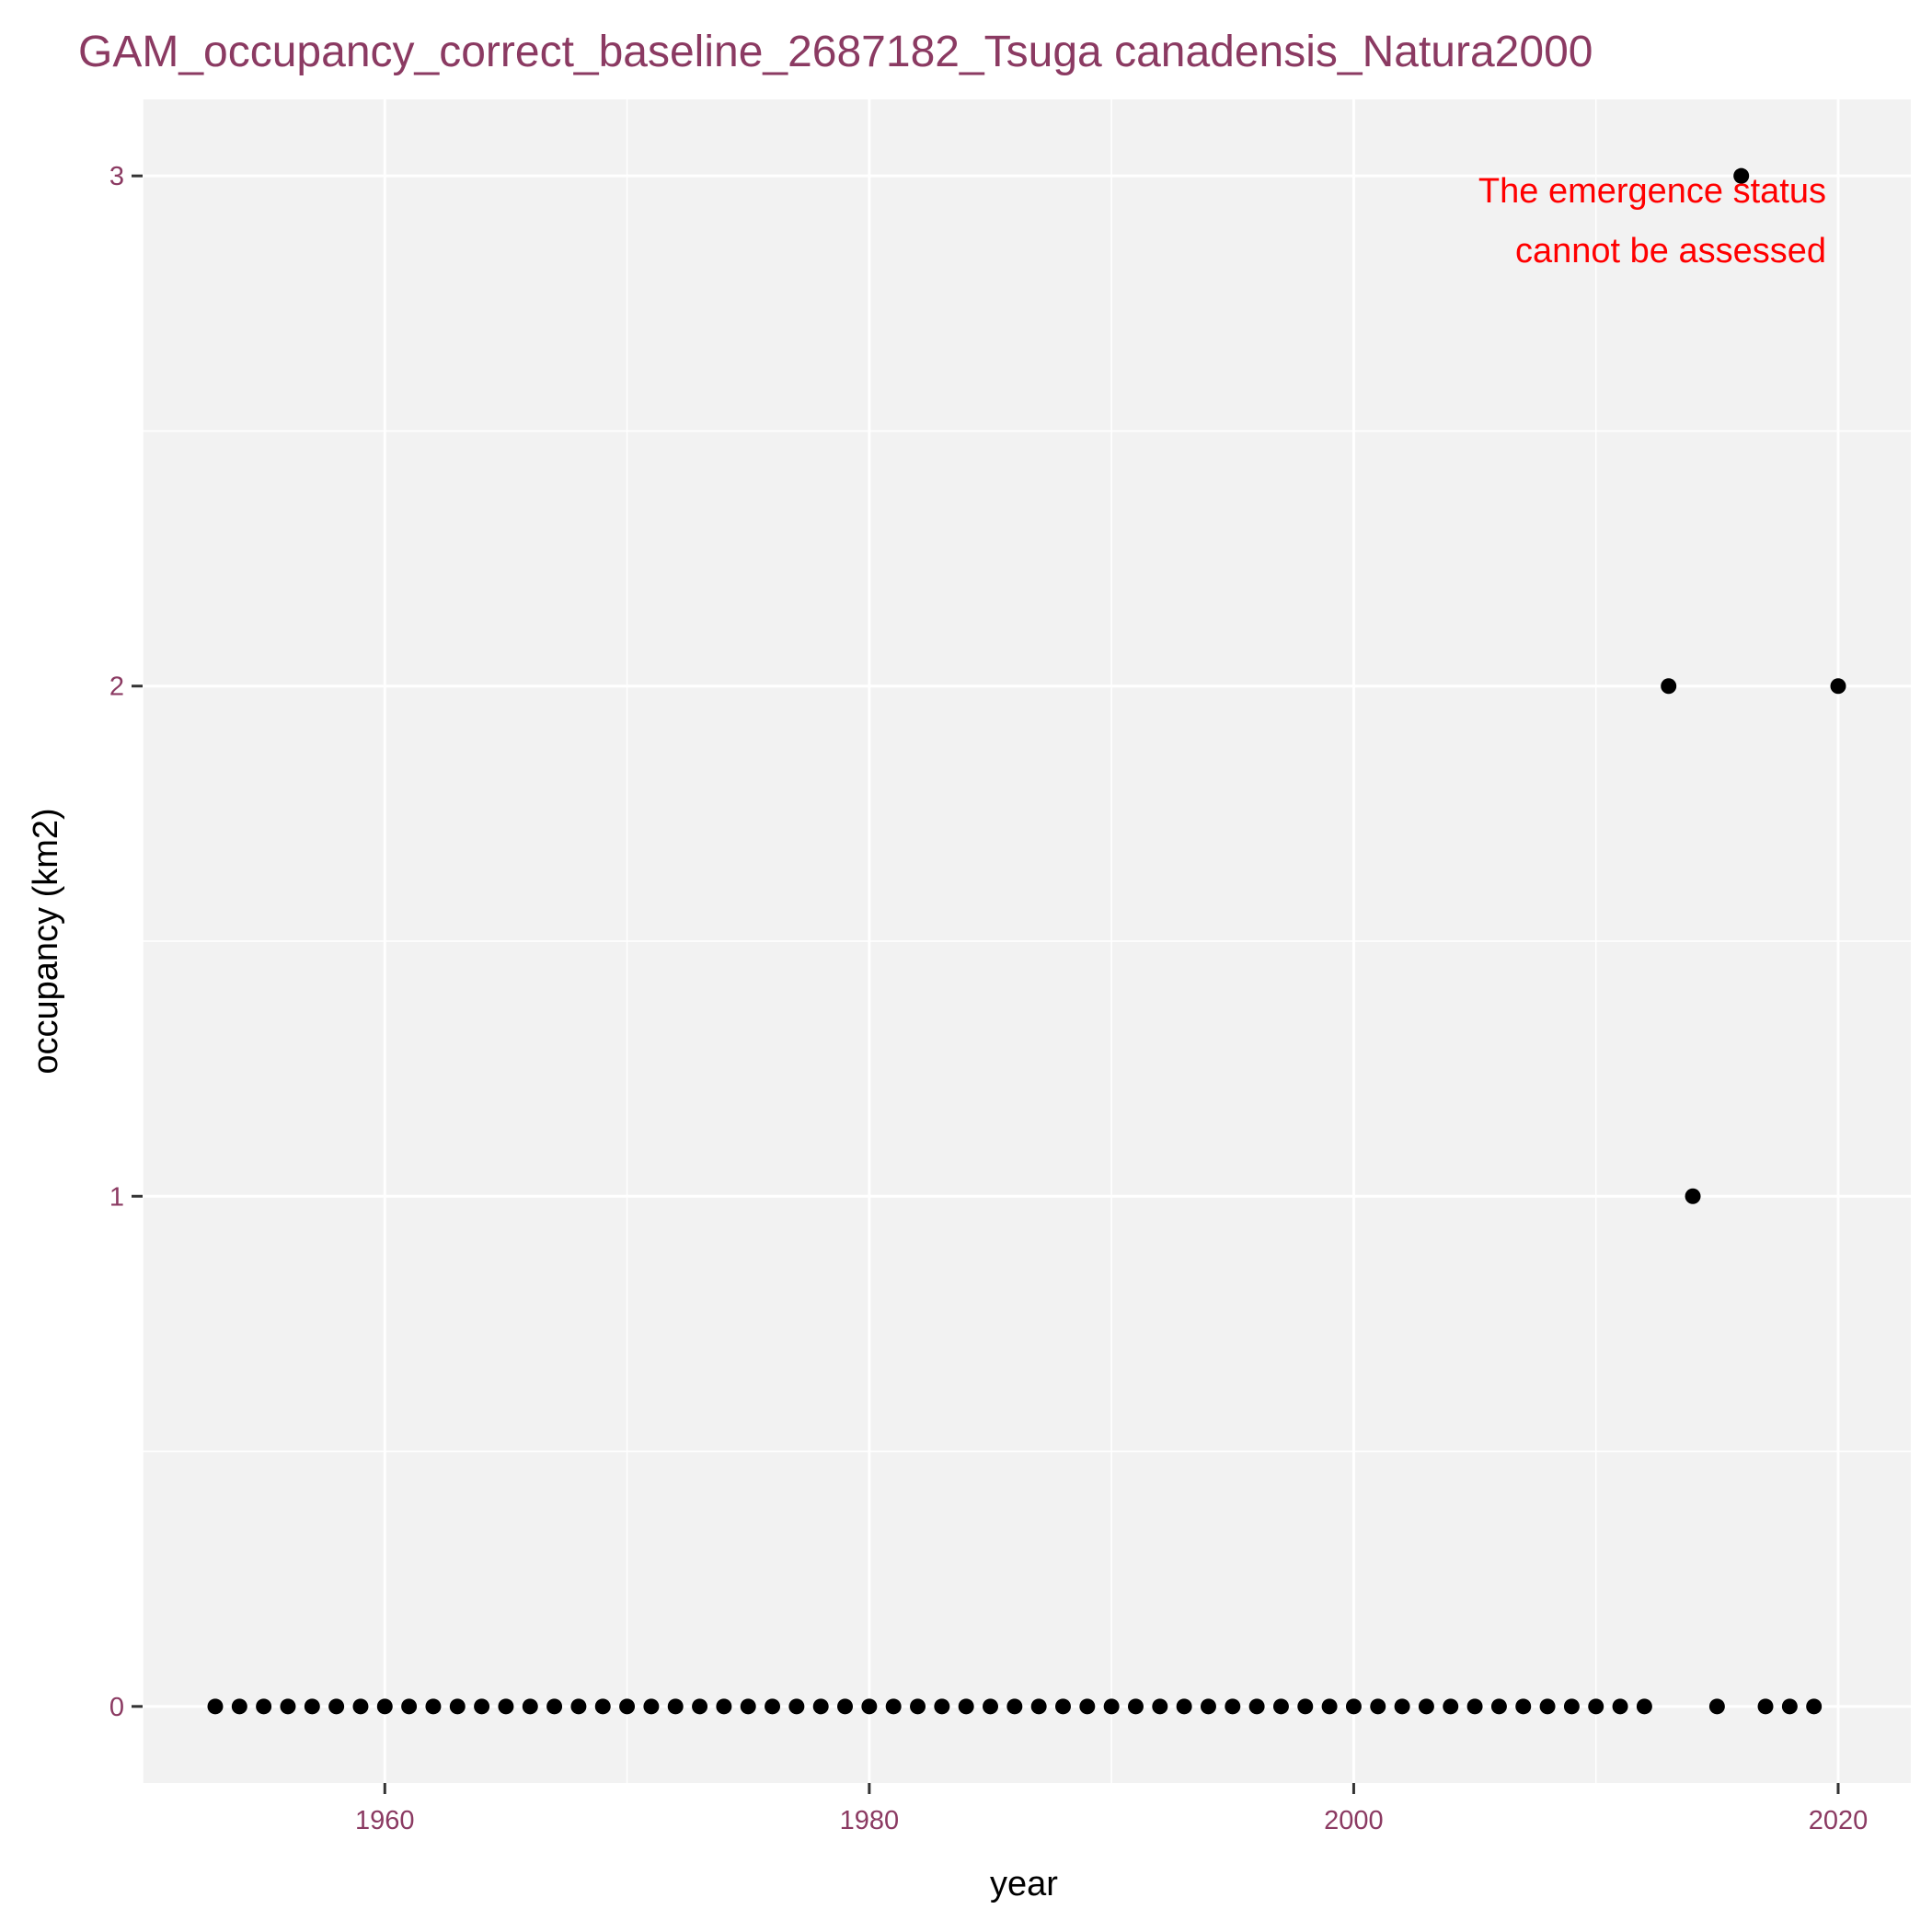  Describe the element at coordinates (385, 1820) in the screenshot. I see `x-tick-label: 1960` at that location.